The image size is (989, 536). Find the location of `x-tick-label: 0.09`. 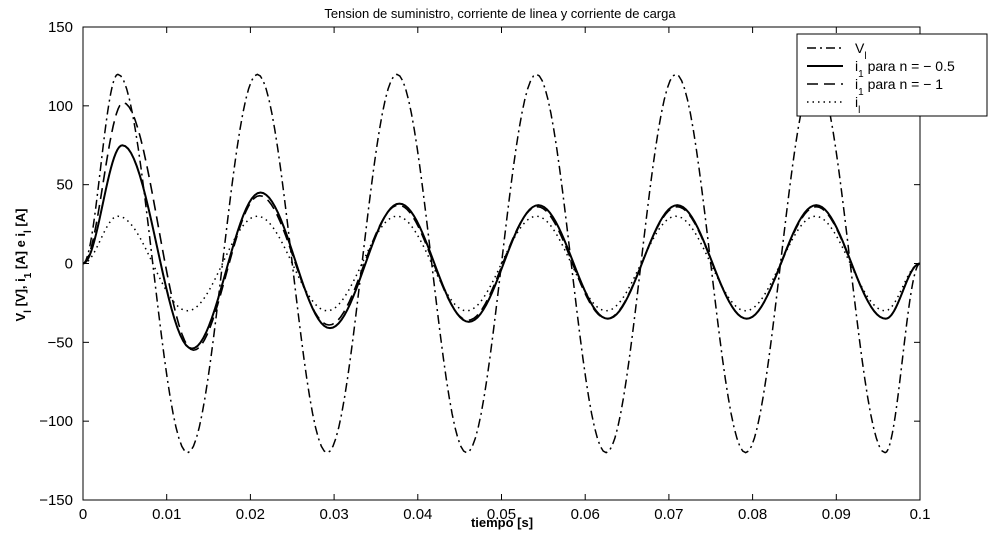

x-tick-label: 0.09 is located at coordinates (836, 514).